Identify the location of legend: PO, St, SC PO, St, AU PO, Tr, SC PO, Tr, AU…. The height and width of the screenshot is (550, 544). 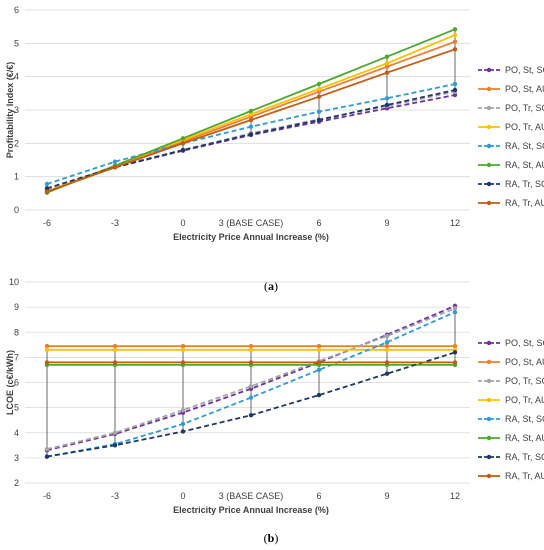
(511, 409).